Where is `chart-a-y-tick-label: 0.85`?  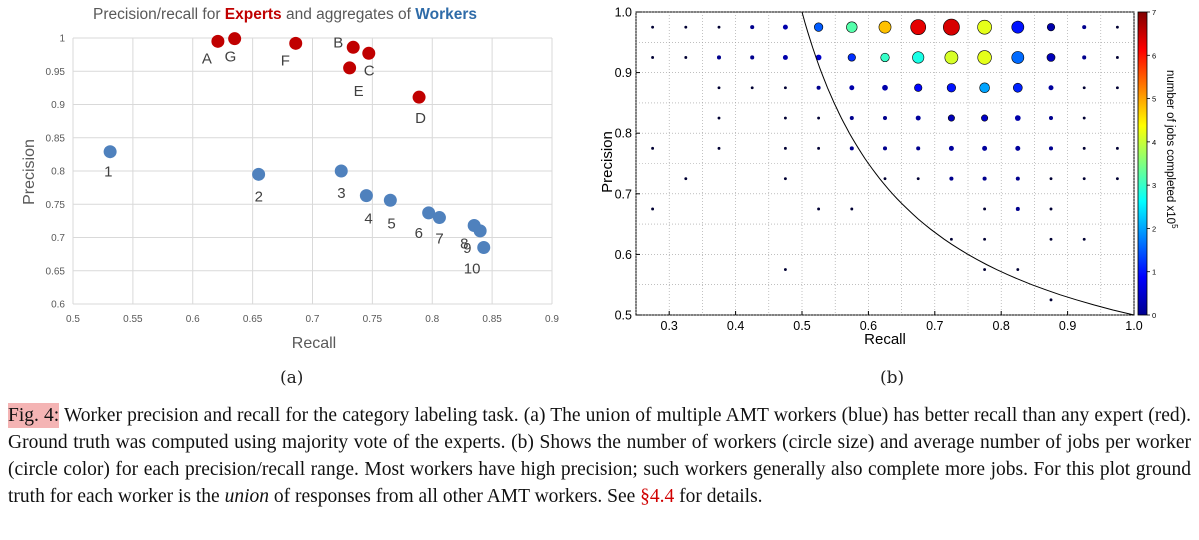 chart-a-y-tick-label: 0.85 is located at coordinates (56, 138).